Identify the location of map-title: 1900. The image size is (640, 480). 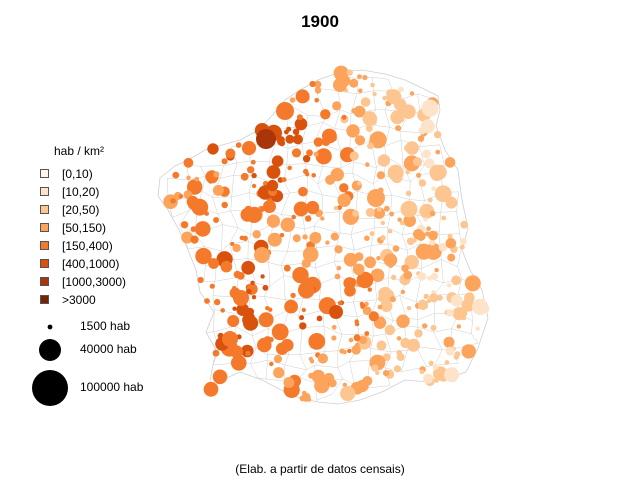
(320, 21).